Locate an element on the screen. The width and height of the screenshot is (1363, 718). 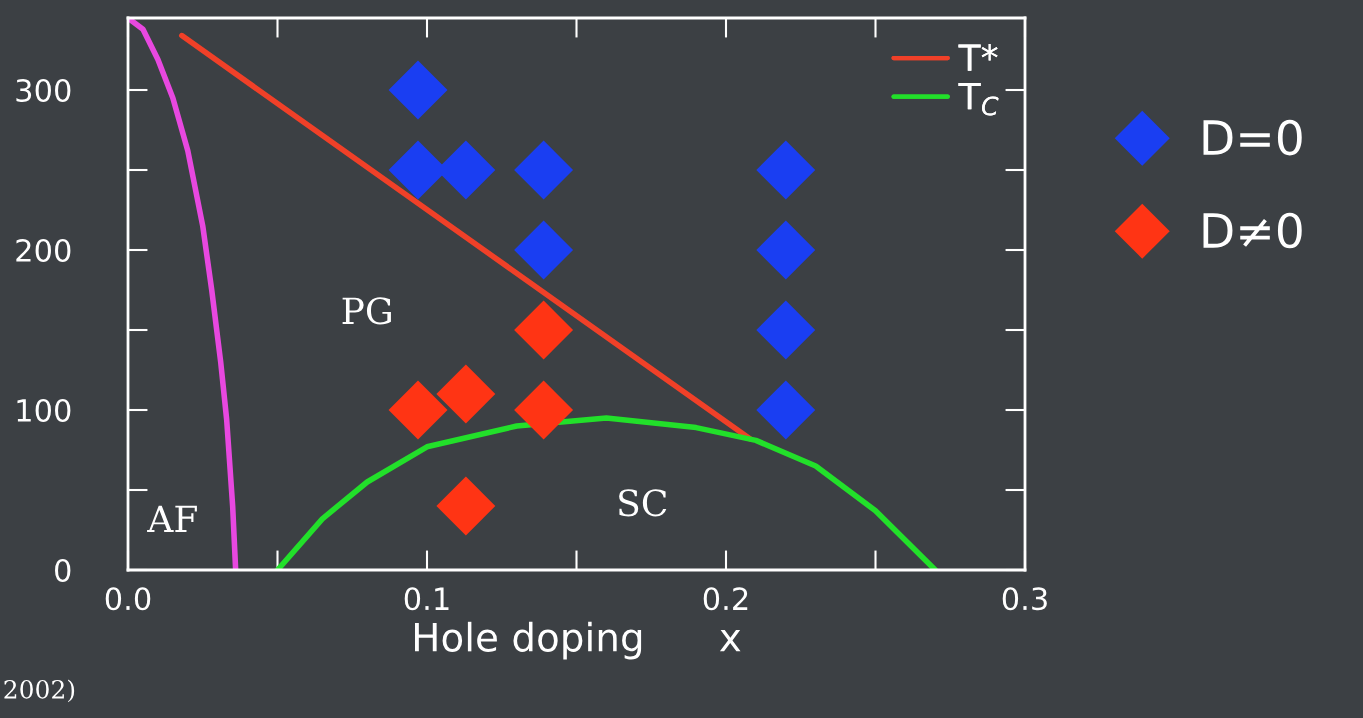
annotation: SC is located at coordinates (643, 503).